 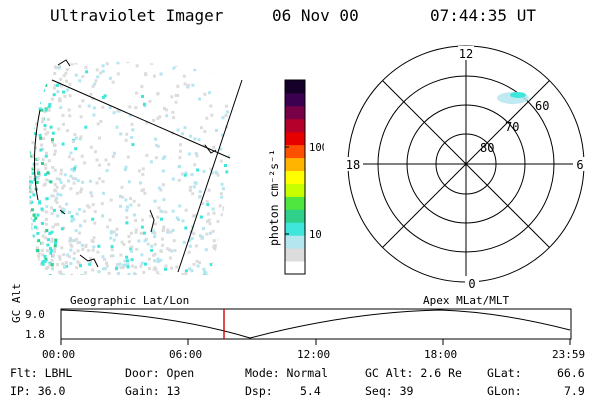 I want to click on latitude-line, so click(x=141, y=119).